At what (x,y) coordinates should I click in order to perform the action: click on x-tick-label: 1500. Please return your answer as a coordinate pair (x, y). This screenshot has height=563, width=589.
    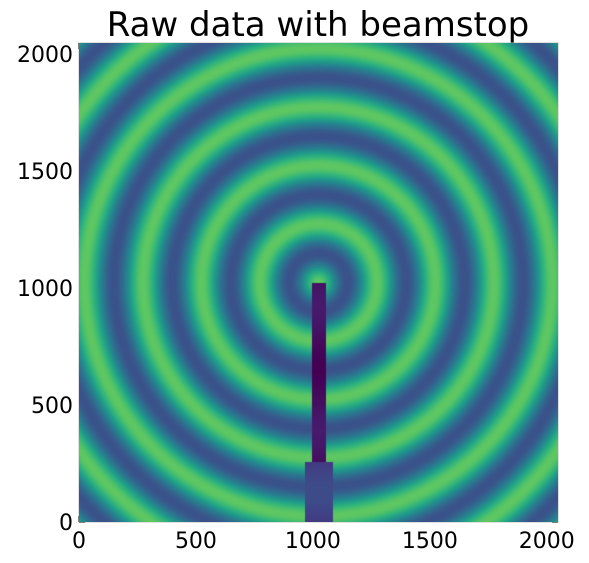
    Looking at the image, I should click on (430, 541).